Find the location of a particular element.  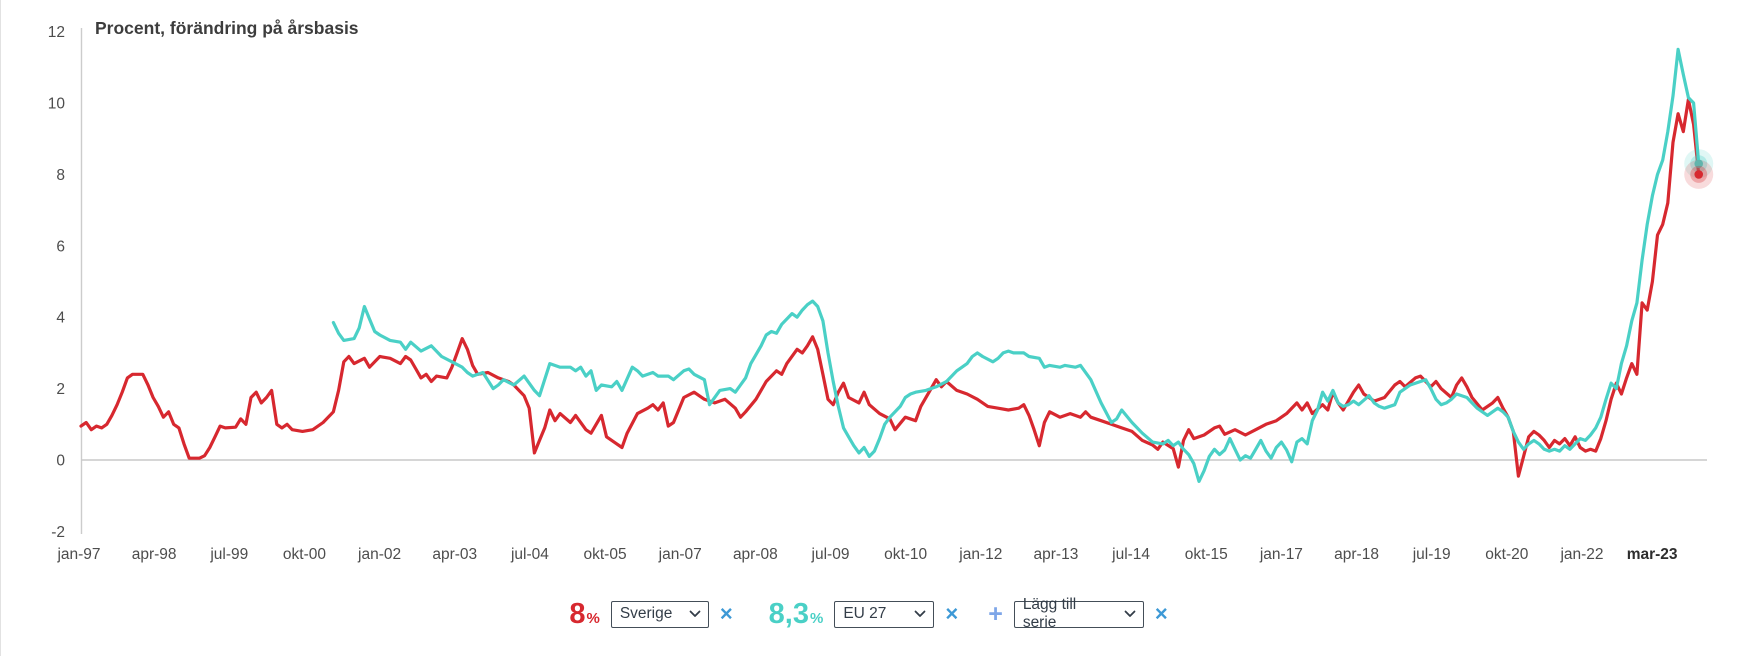

y-tick-label: 0 is located at coordinates (60, 461).